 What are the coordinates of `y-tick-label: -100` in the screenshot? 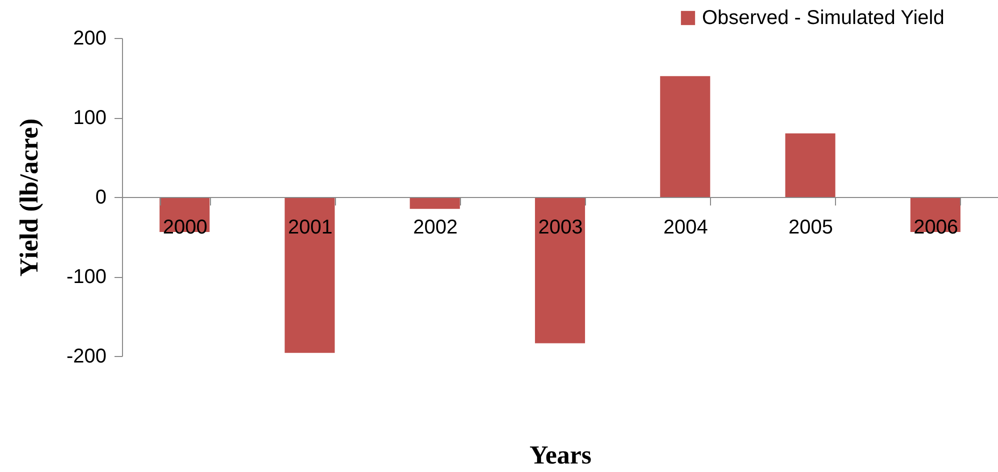 It's located at (86, 277).